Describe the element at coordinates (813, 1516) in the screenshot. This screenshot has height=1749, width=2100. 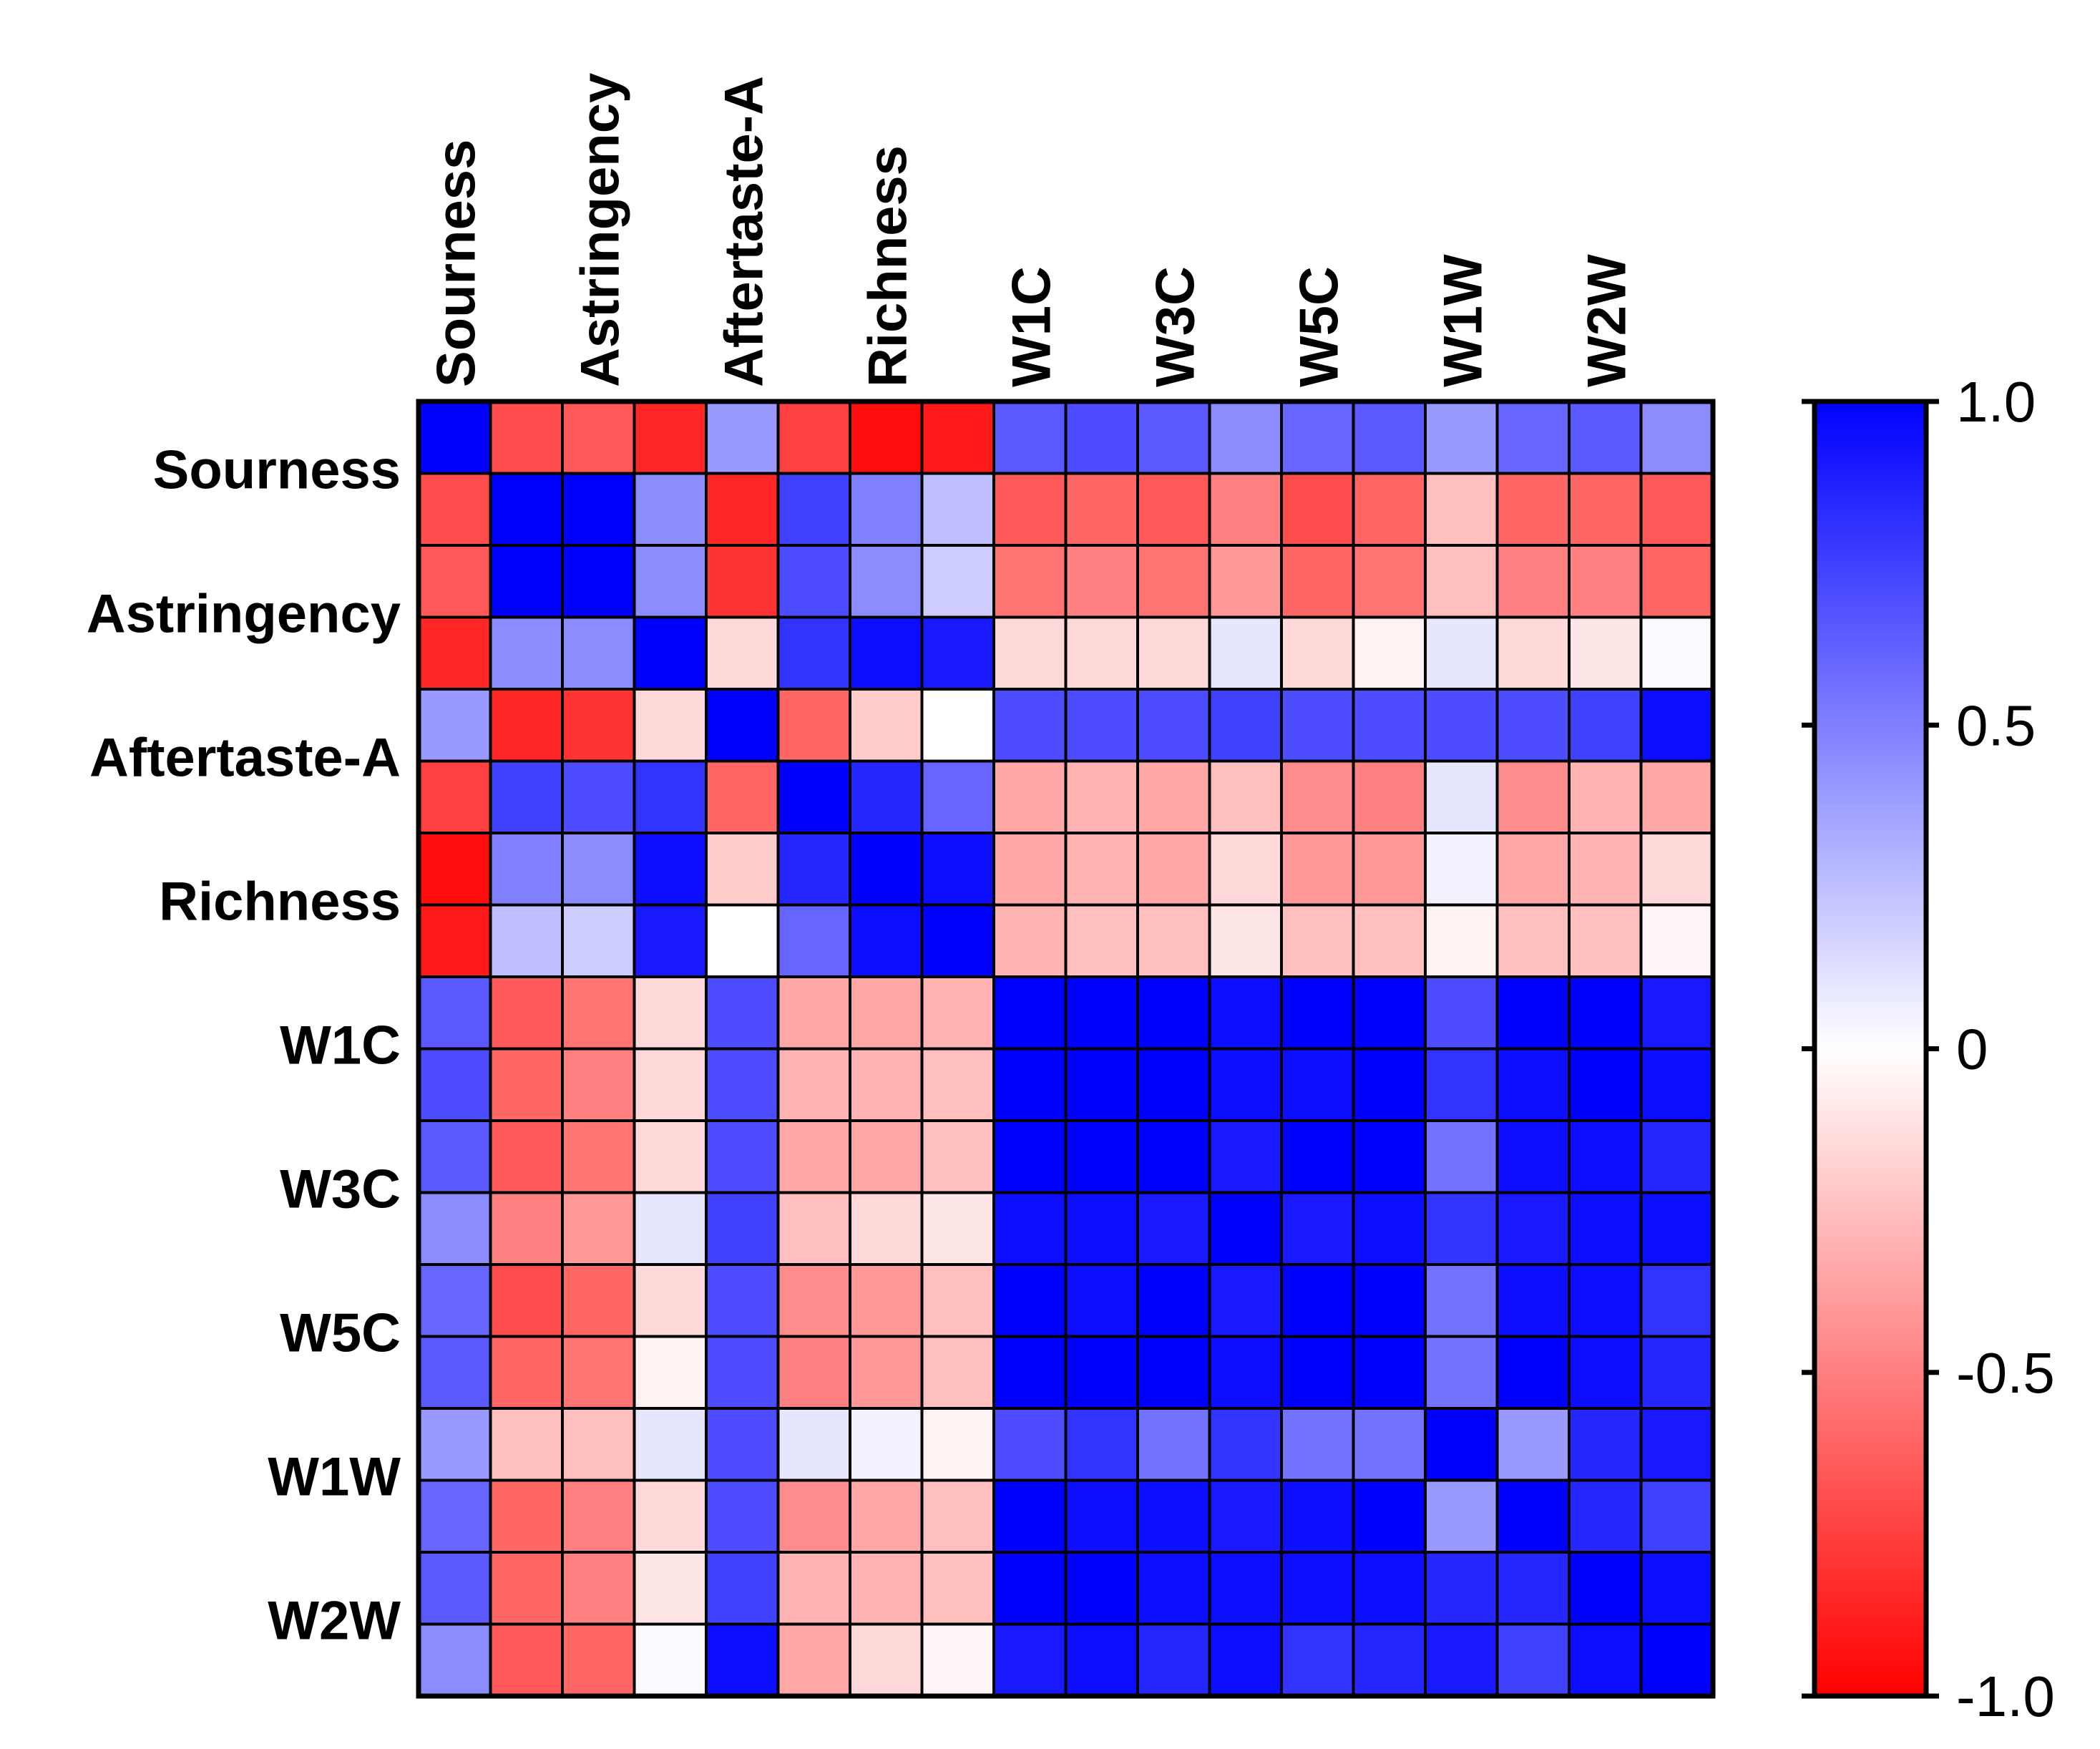
I see `heatmap-cell-r15-c5` at that location.